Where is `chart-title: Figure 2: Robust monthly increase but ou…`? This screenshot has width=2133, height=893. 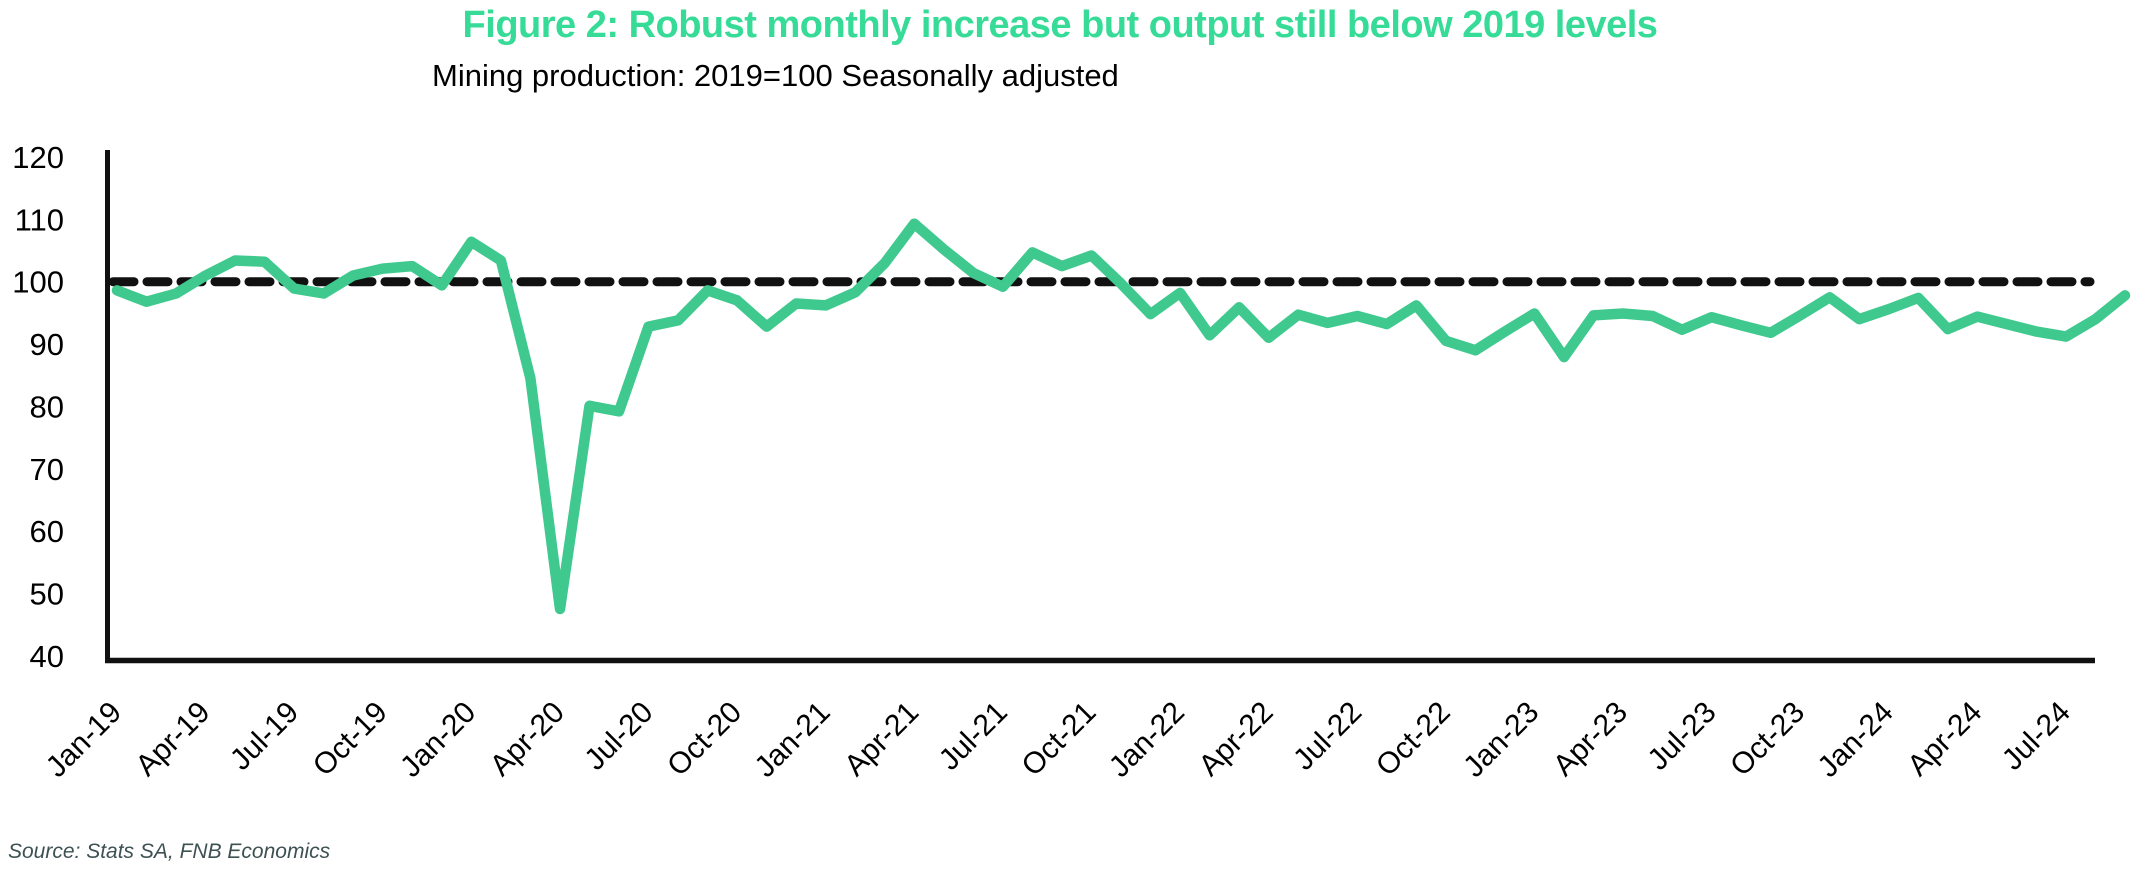
chart-title: Figure 2: Robust monthly increase but ou… is located at coordinates (1060, 25).